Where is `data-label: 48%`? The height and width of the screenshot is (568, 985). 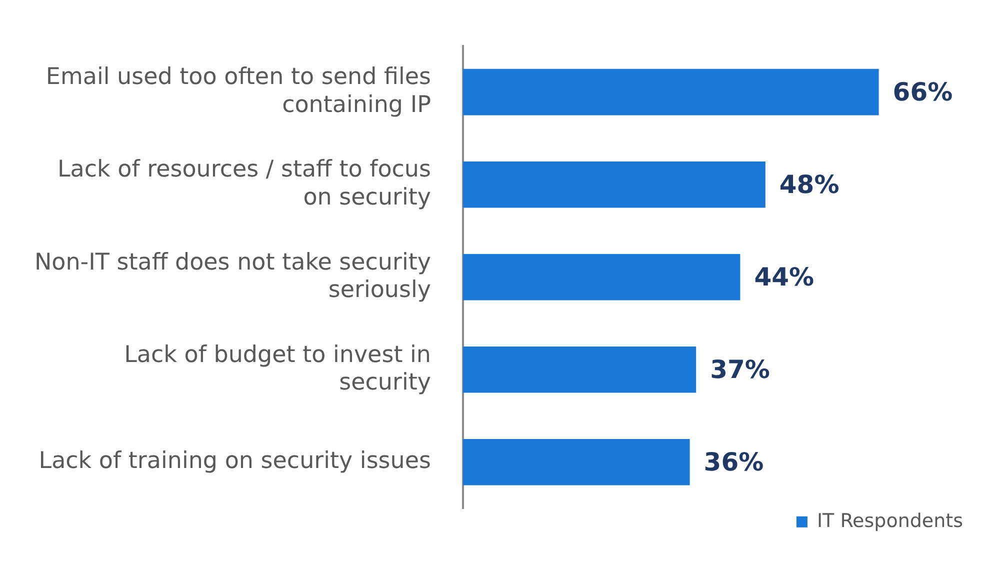 data-label: 48% is located at coordinates (809, 185).